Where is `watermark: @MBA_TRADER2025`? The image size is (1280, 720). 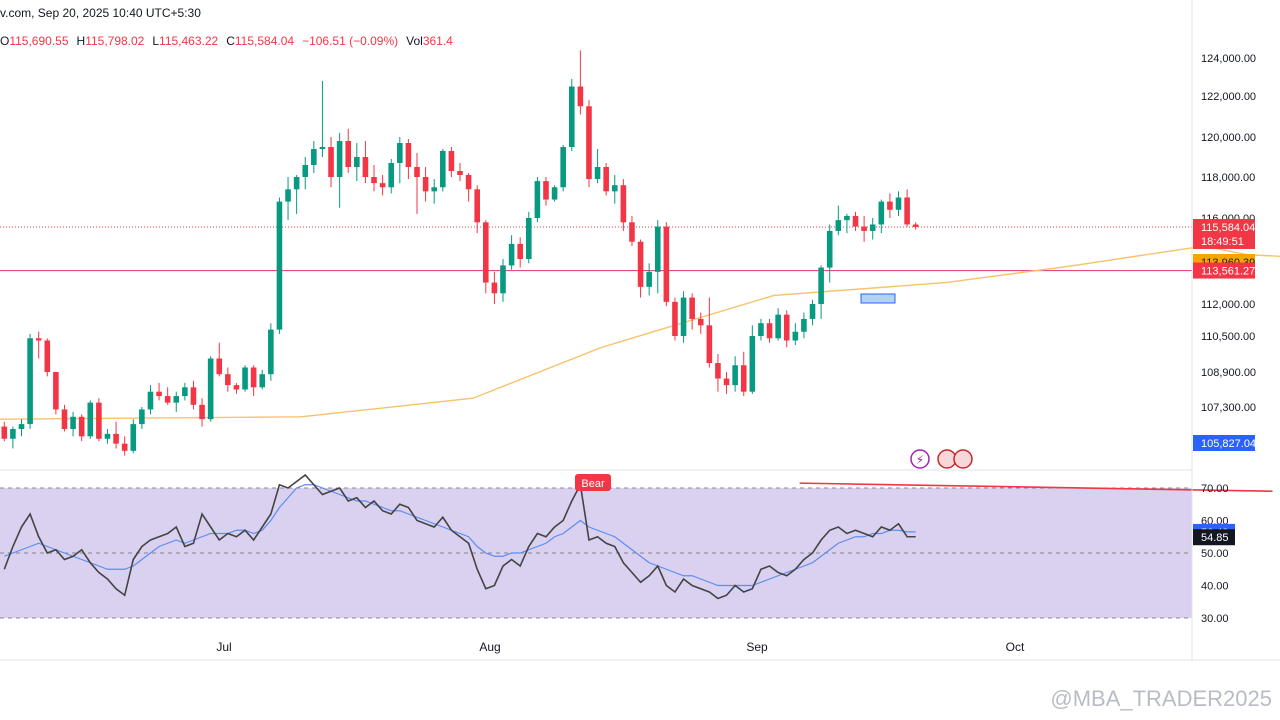
watermark: @MBA_TRADER2025 is located at coordinates (1161, 698).